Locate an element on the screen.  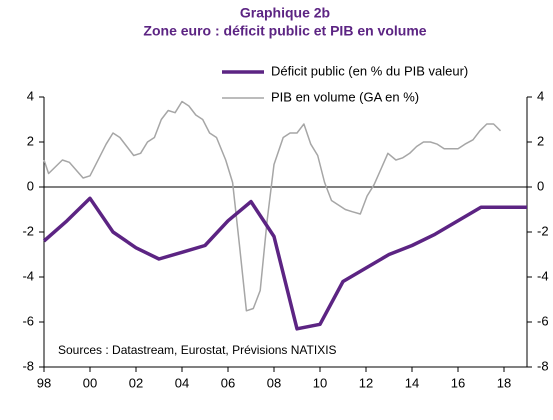
x-tick-label: 14 is located at coordinates (412, 382).